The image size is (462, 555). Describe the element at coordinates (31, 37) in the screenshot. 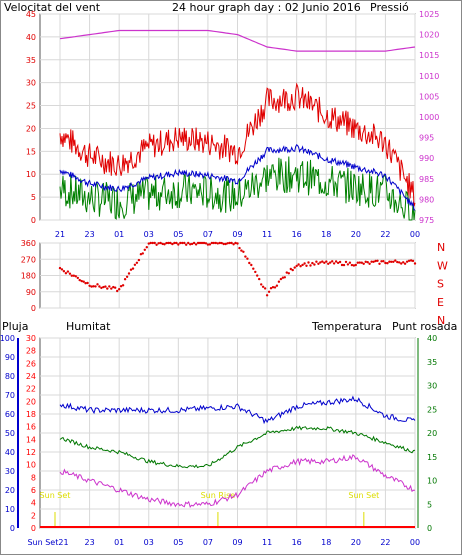

I see `wind-tick-label: 40` at that location.